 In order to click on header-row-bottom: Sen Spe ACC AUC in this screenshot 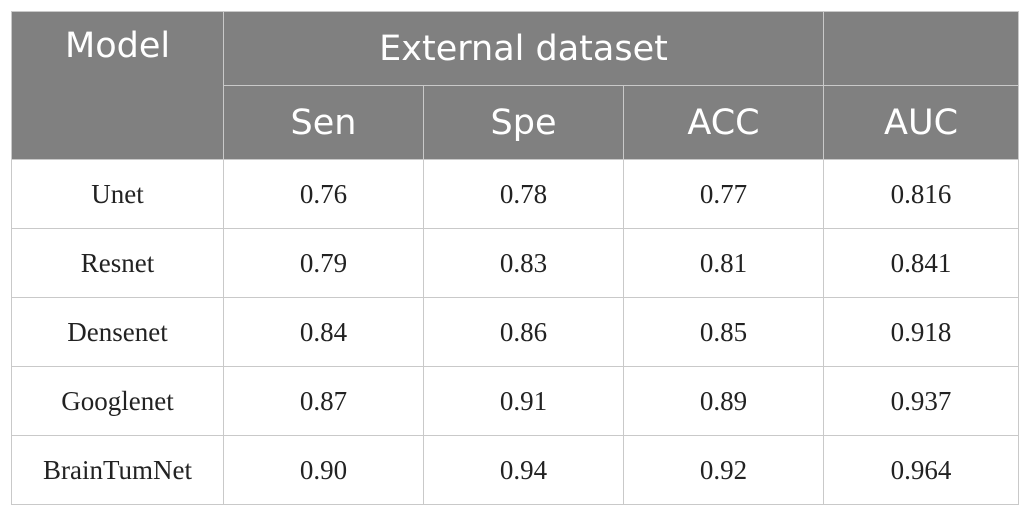, I will do `click(516, 122)`.